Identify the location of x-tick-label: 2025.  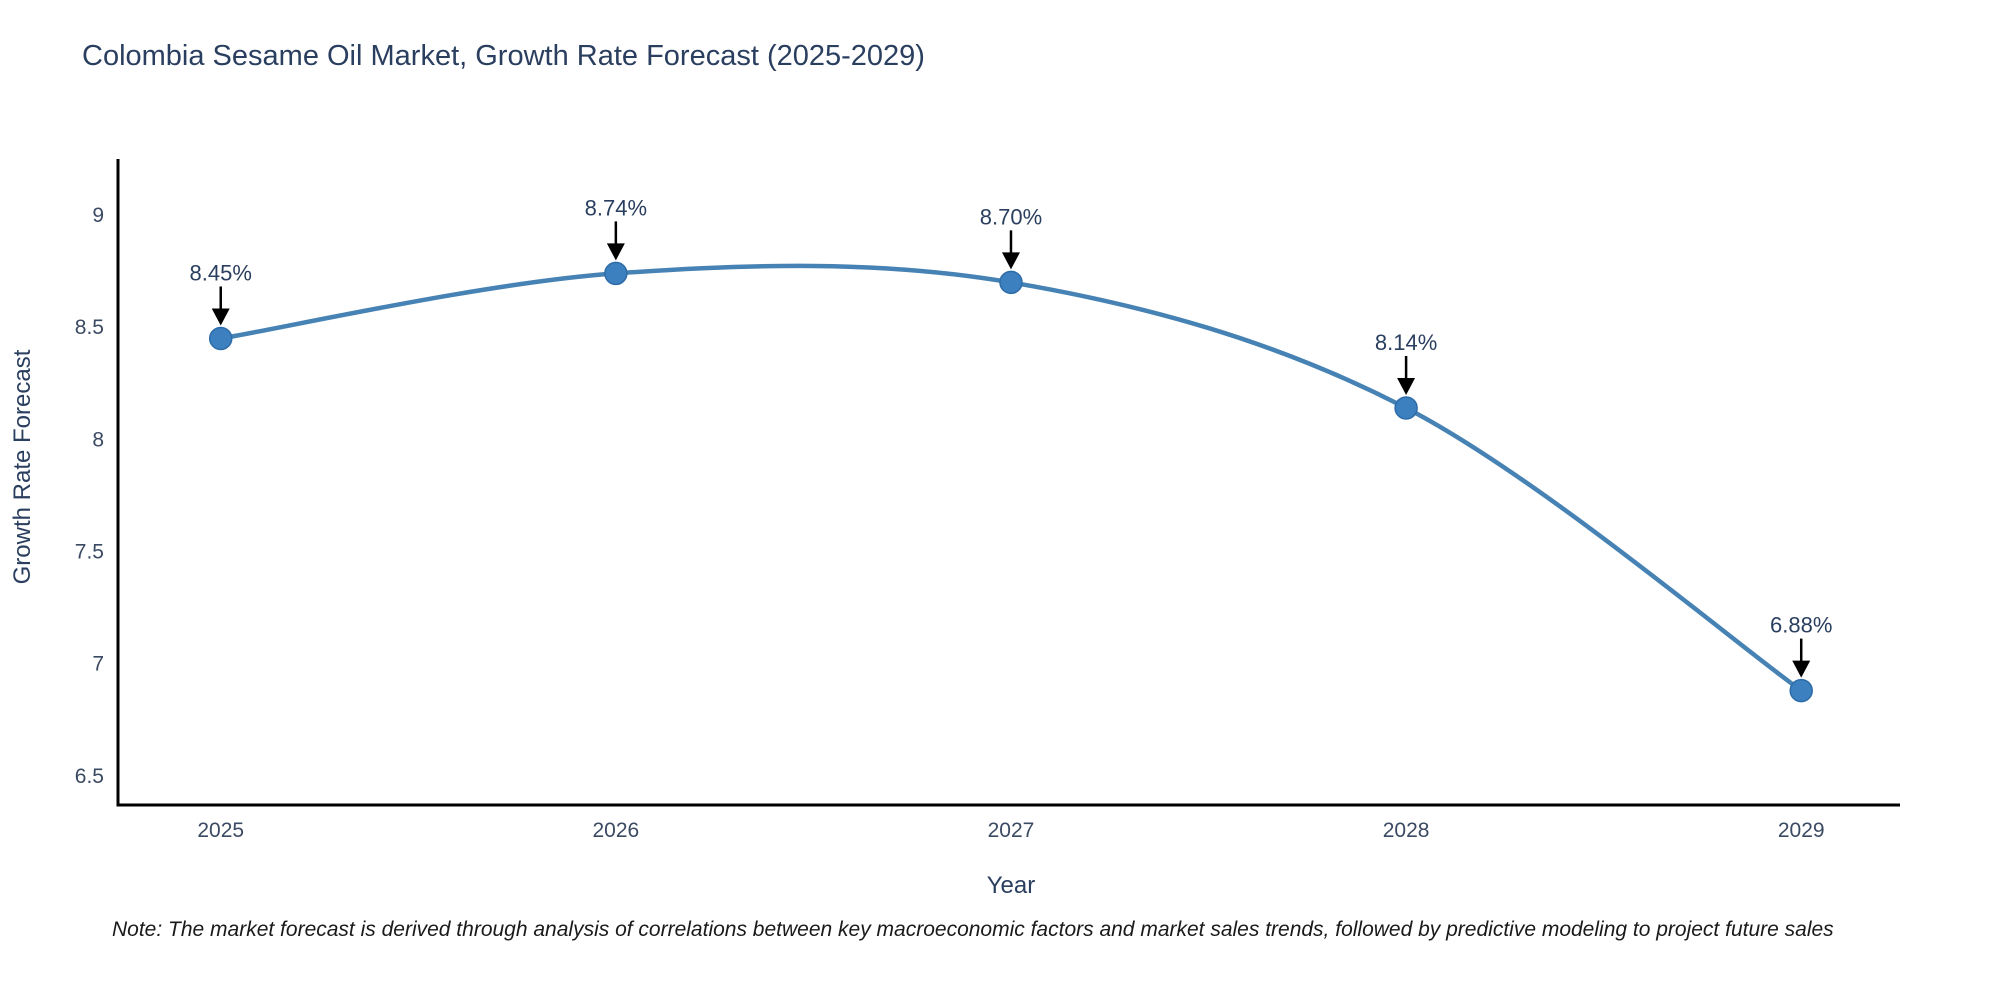
(220, 830).